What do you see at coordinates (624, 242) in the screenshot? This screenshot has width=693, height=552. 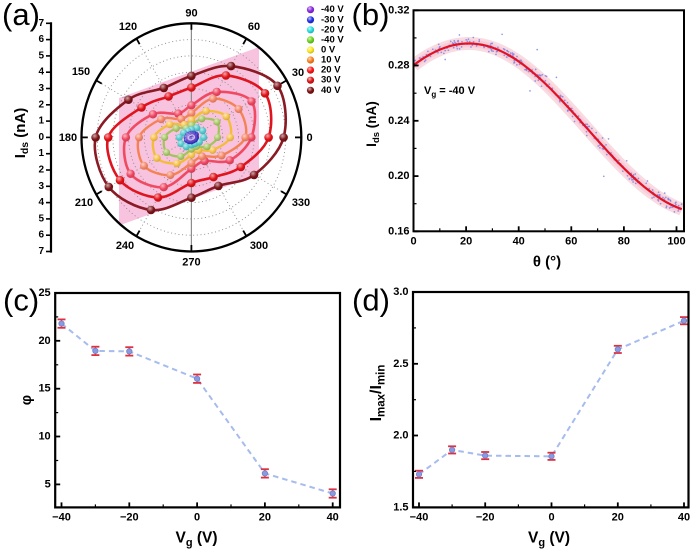 I see `svg-text: 80` at bounding box center [624, 242].